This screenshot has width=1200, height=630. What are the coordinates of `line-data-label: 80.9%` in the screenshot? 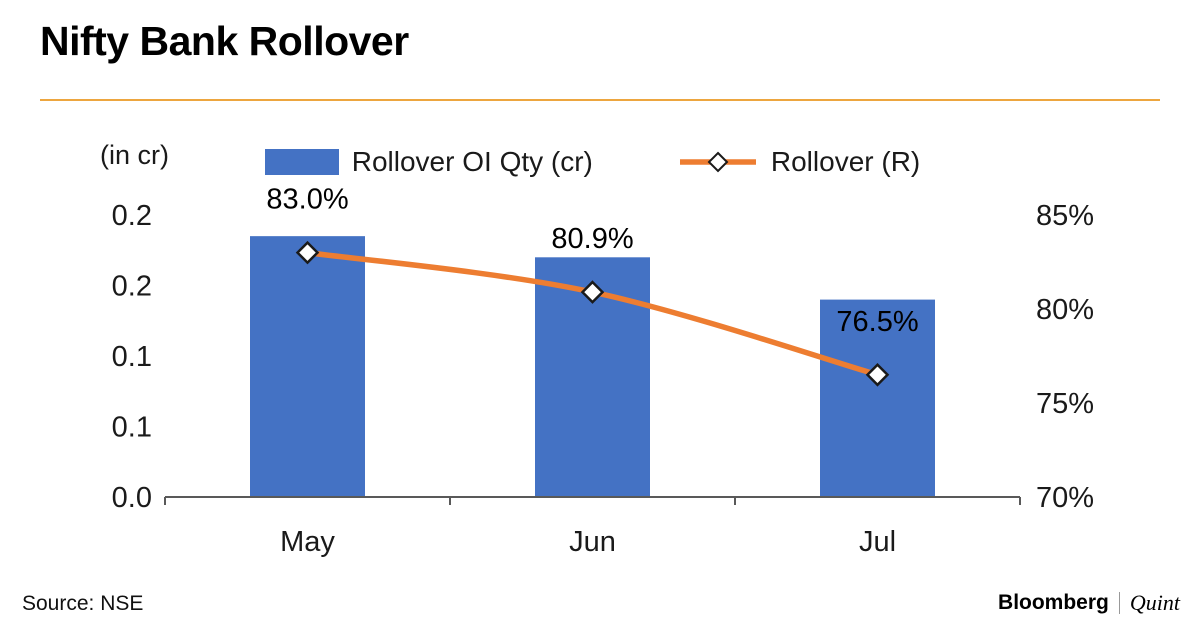 It's located at (592, 239).